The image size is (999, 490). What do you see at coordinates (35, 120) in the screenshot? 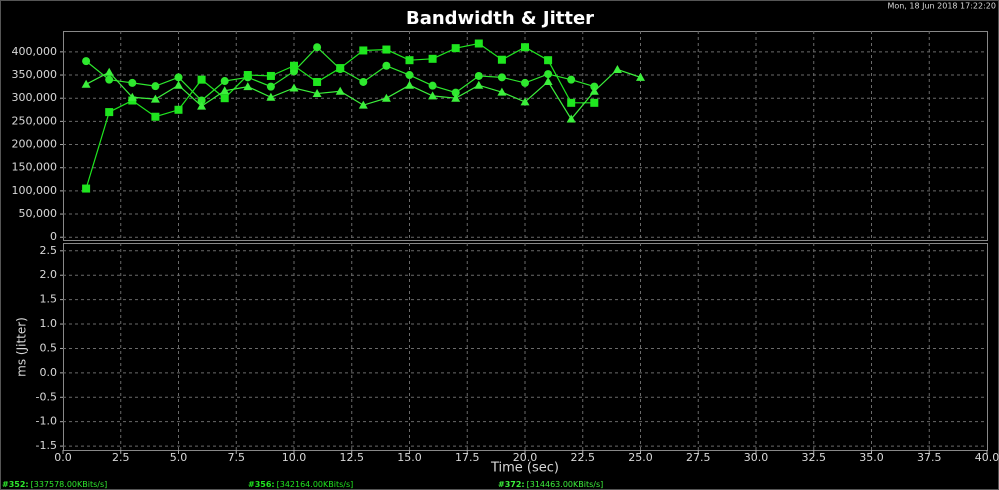
I see `y-tick-label: 250,000` at bounding box center [35, 120].